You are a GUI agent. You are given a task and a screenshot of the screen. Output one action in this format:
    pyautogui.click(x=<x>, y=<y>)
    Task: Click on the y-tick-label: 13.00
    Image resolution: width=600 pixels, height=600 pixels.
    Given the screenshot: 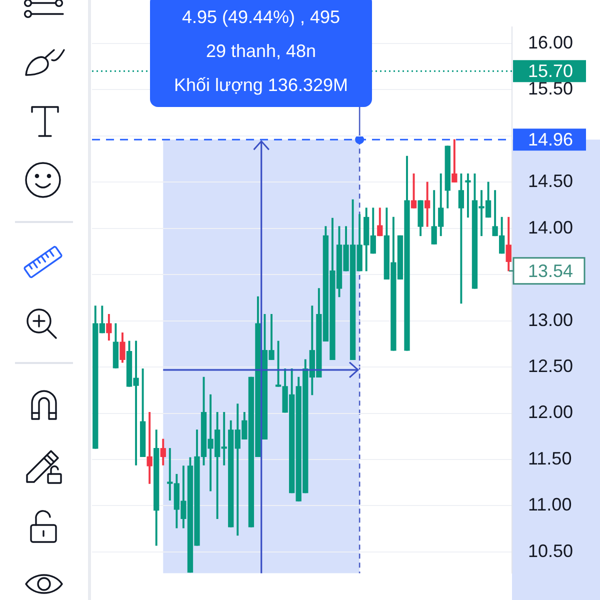 What is the action you would take?
    pyautogui.click(x=551, y=320)
    